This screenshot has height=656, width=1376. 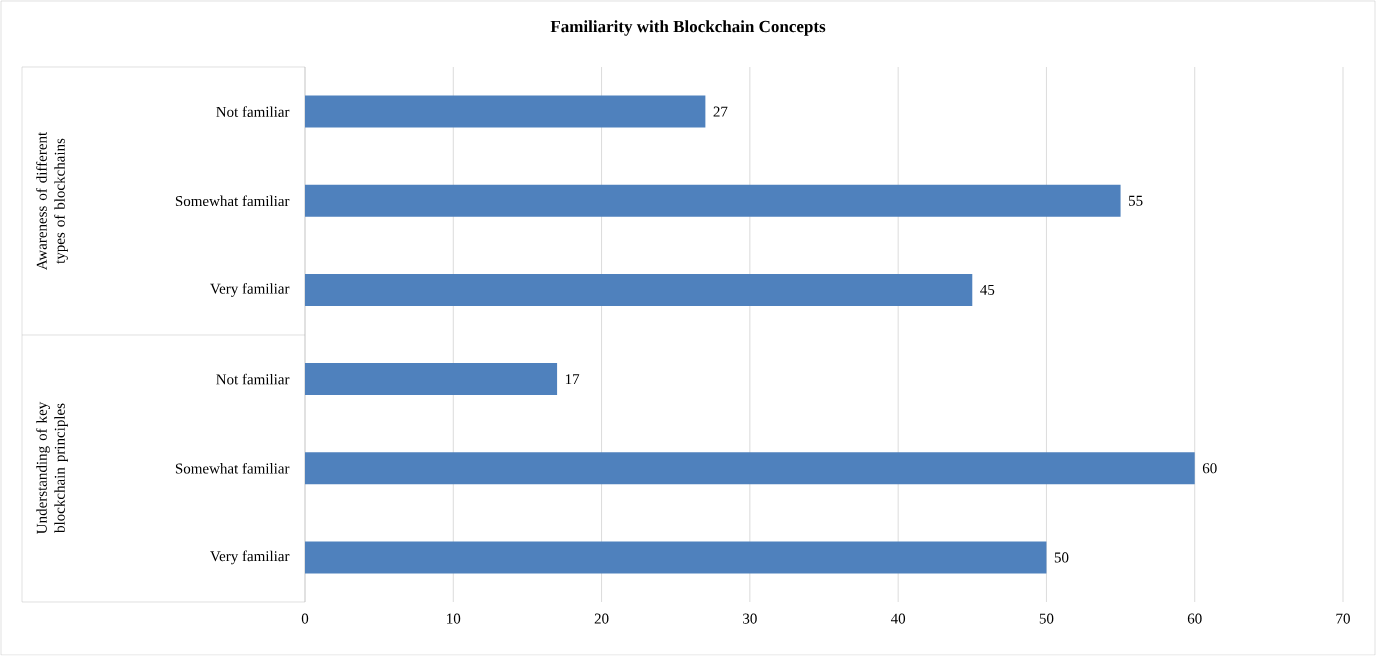 What do you see at coordinates (1135, 200) in the screenshot?
I see `data-label: 55` at bounding box center [1135, 200].